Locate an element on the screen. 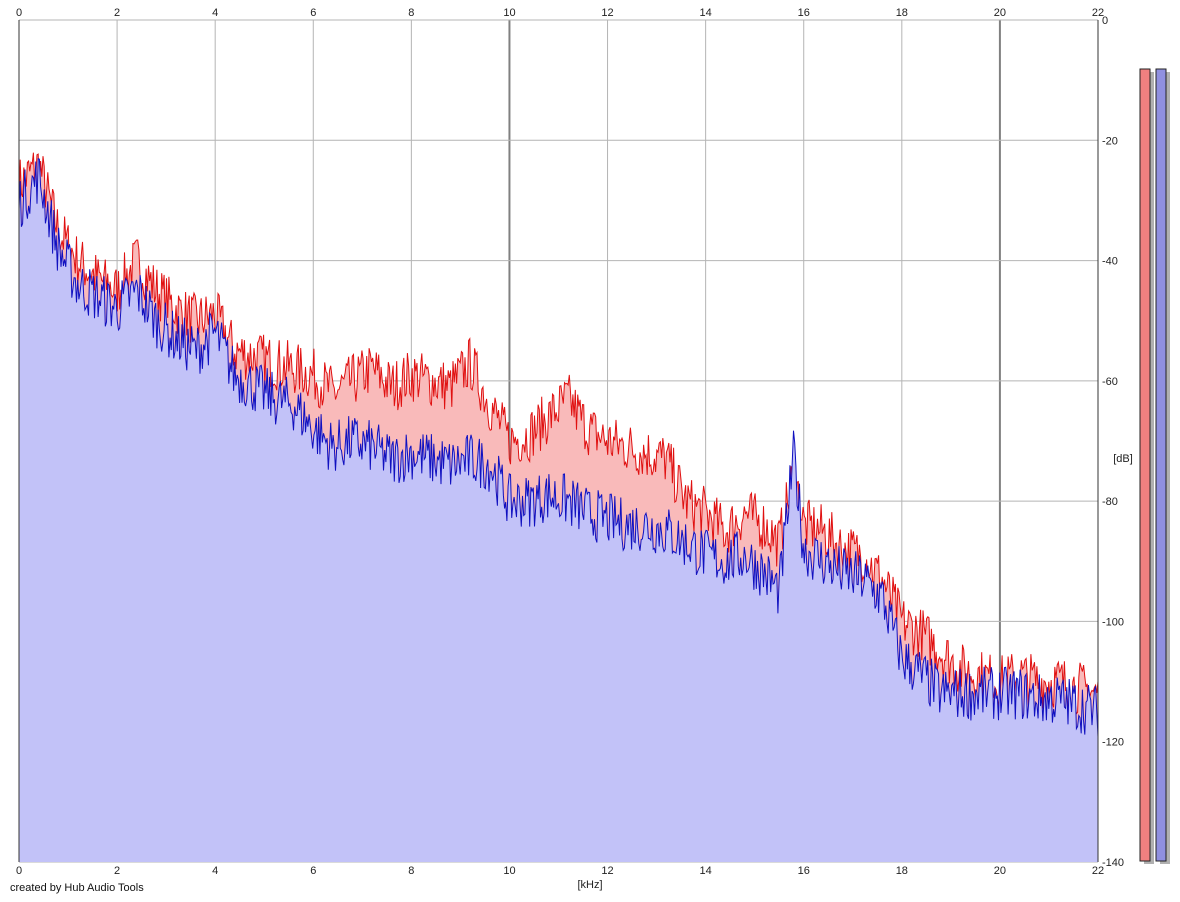 This screenshot has width=1180, height=902. meter-right is located at coordinates (1161, 465).